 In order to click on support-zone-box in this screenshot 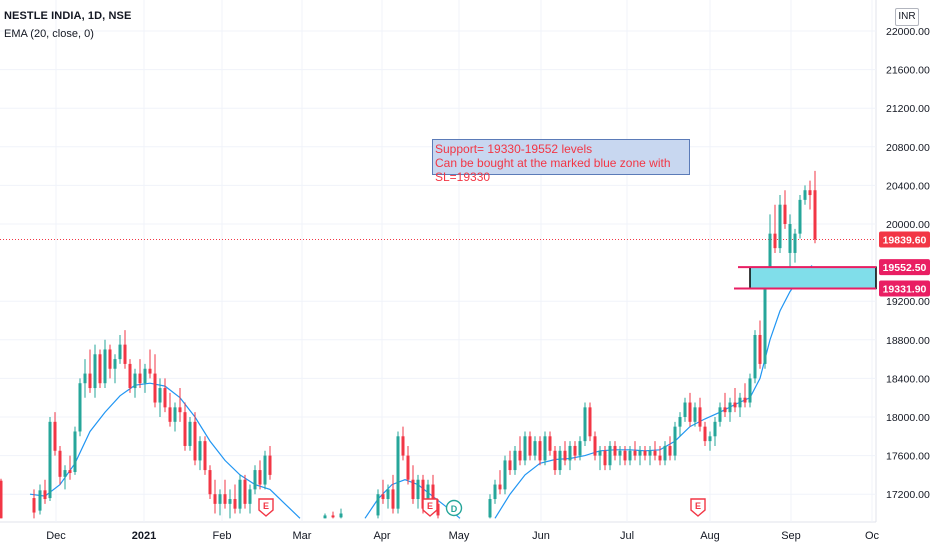, I will do `click(813, 278)`.